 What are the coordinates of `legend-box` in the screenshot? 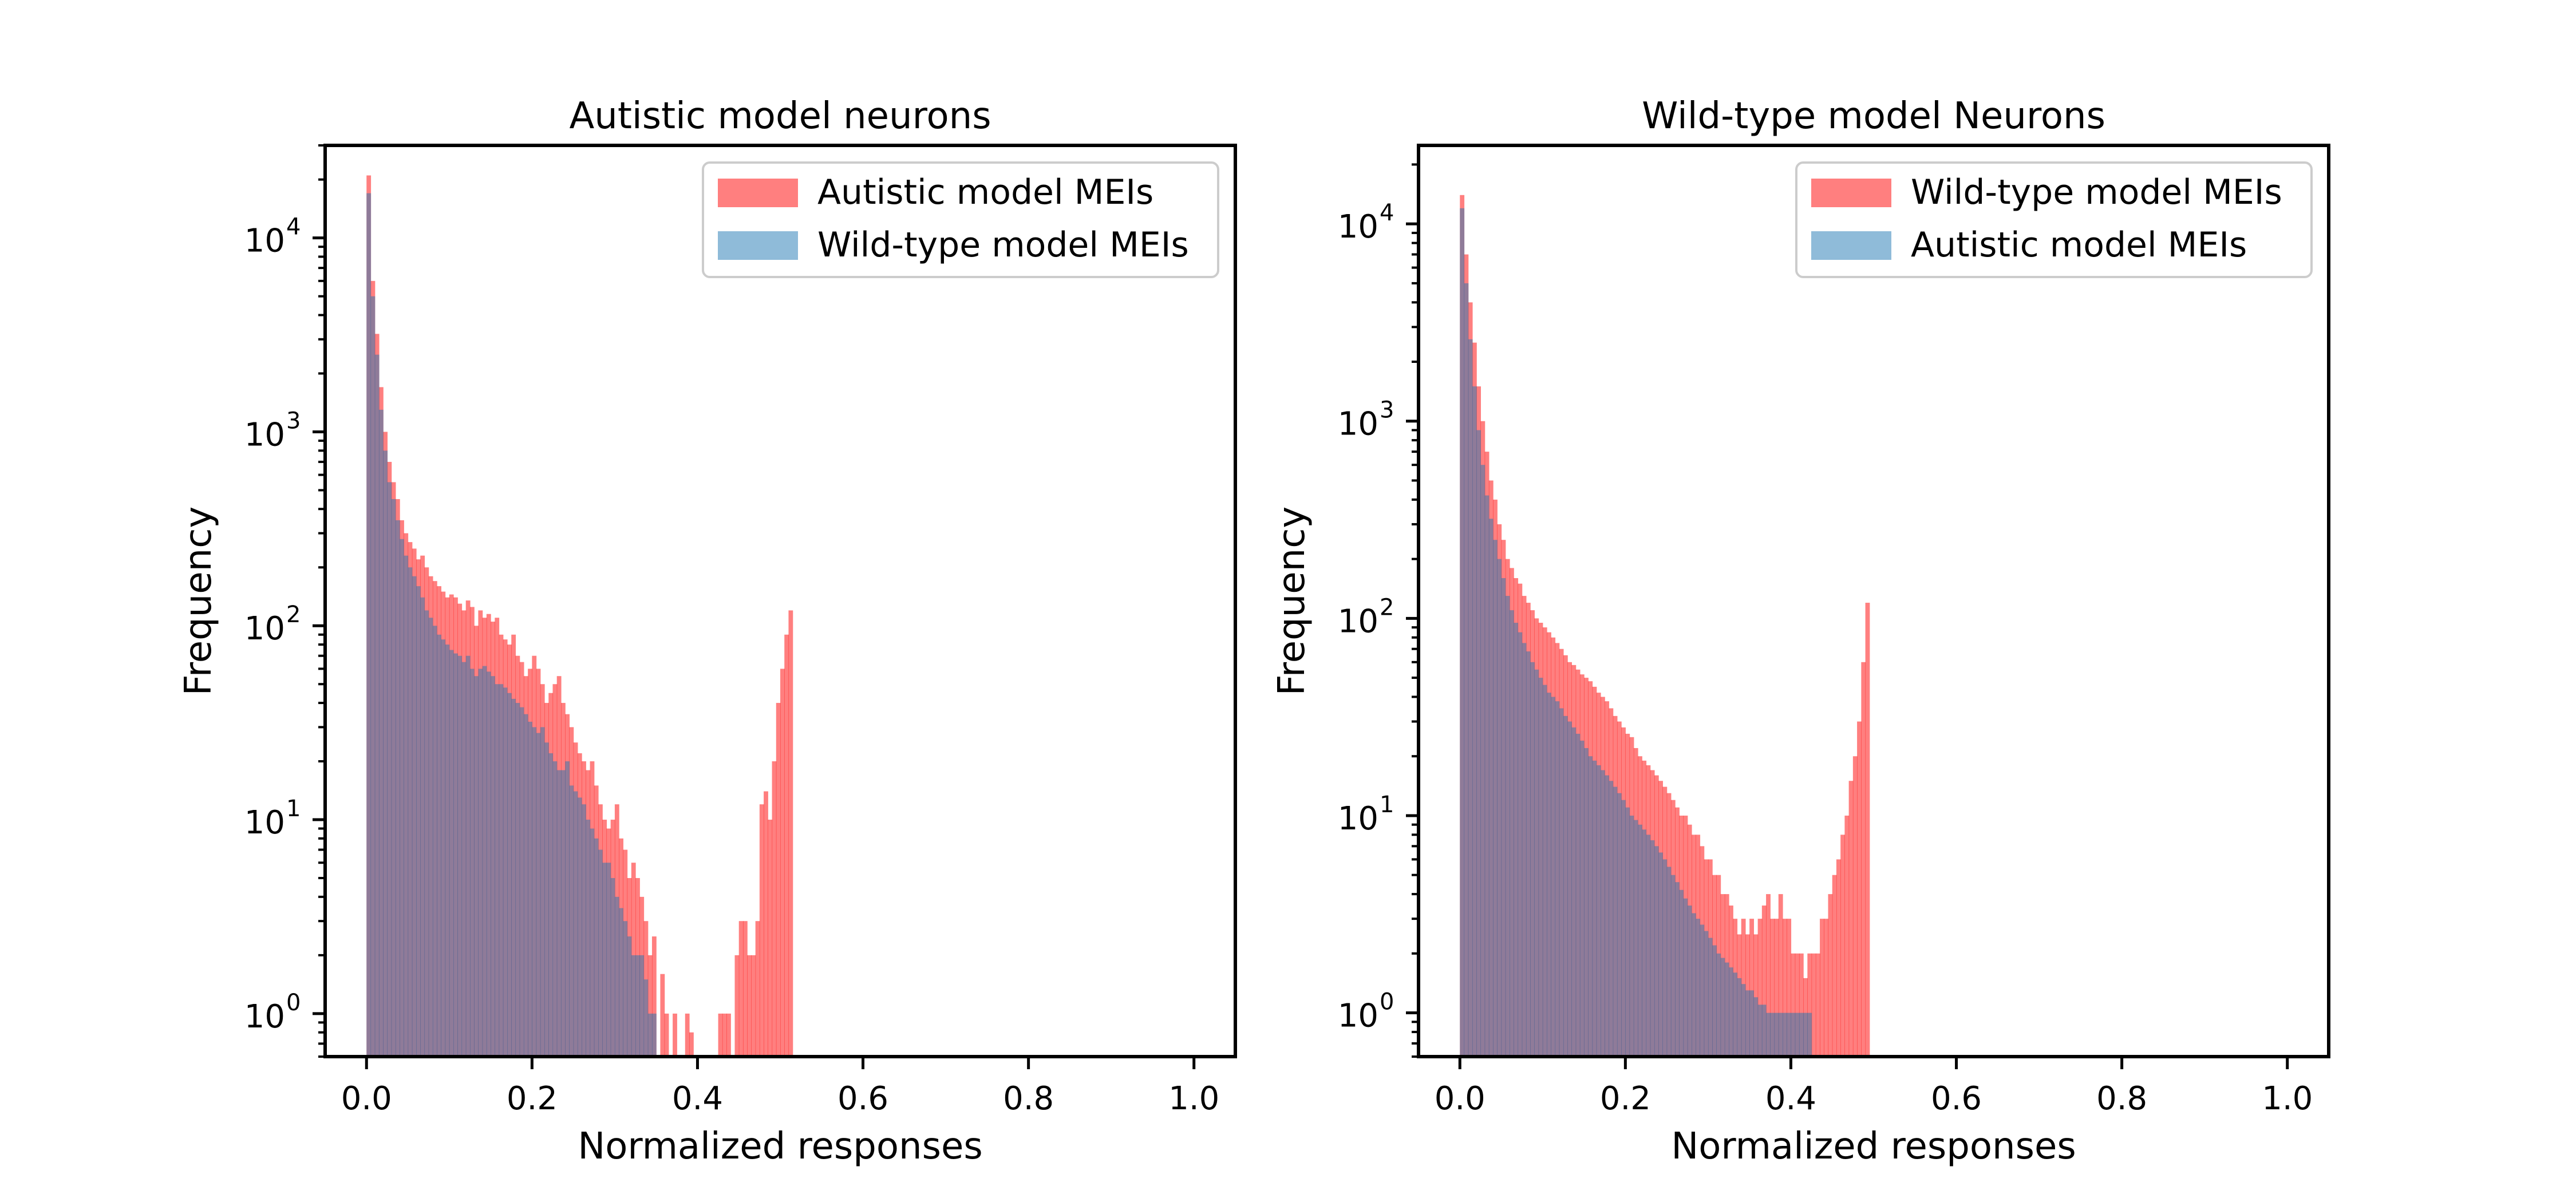 It's located at (960, 220).